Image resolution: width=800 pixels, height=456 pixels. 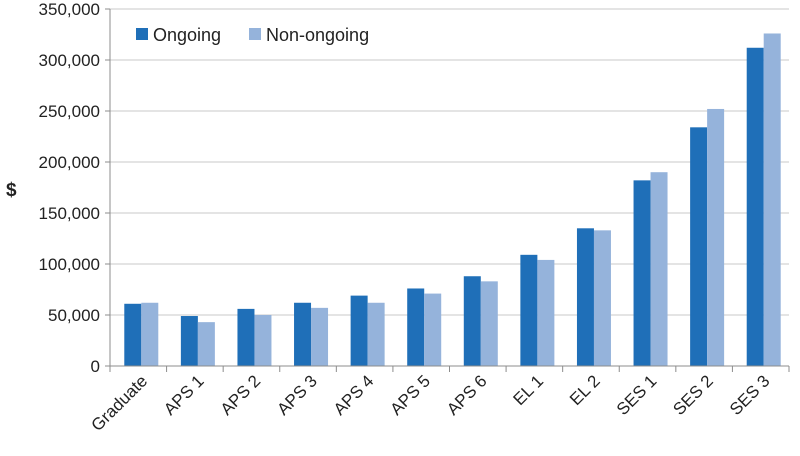 What do you see at coordinates (297, 395) in the screenshot?
I see `x-tick-label: APS 3` at bounding box center [297, 395].